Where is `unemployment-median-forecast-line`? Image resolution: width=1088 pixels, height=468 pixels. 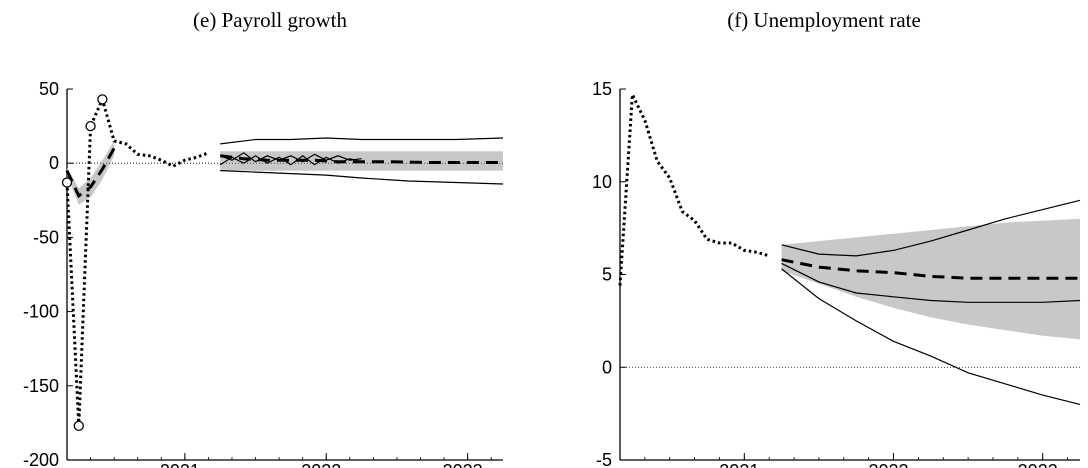
unemployment-median-forecast-line is located at coordinates (930, 269).